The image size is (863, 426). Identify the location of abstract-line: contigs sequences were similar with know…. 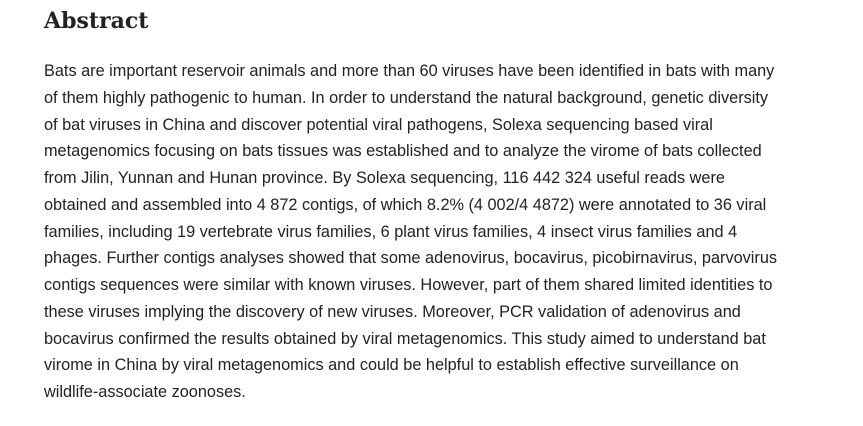
(408, 285).